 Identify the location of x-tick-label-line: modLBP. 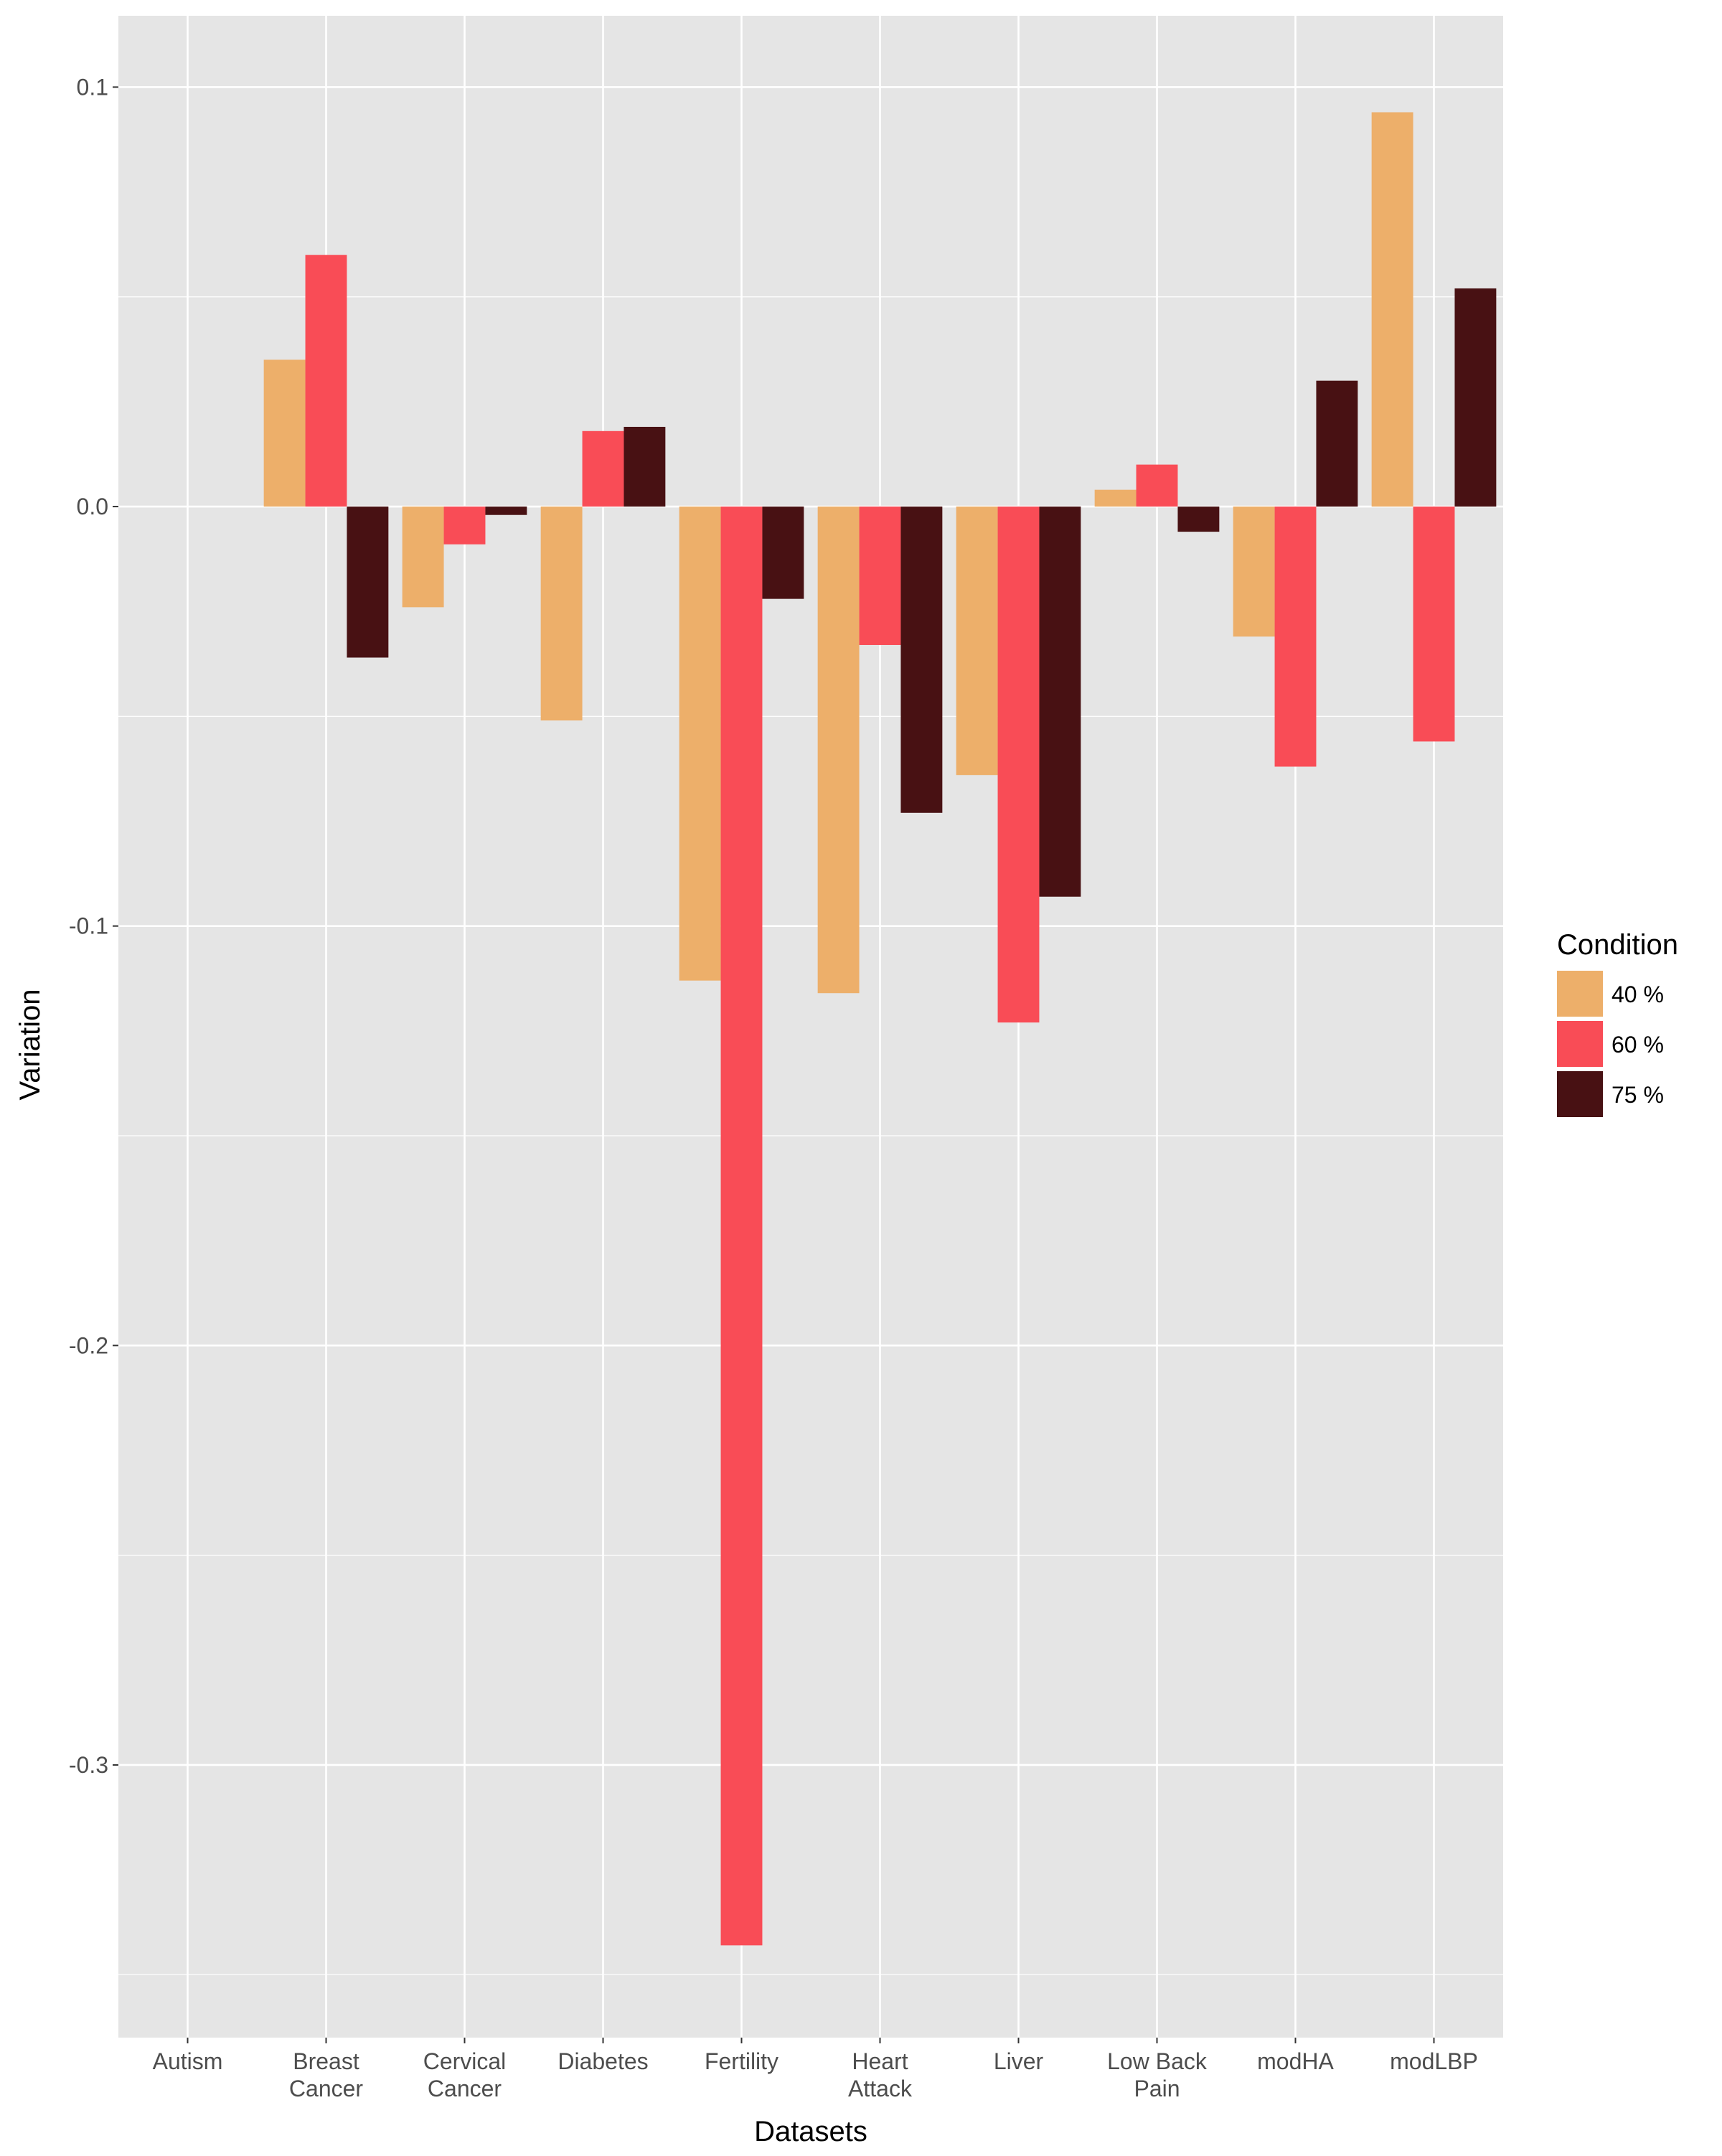
(1434, 2061).